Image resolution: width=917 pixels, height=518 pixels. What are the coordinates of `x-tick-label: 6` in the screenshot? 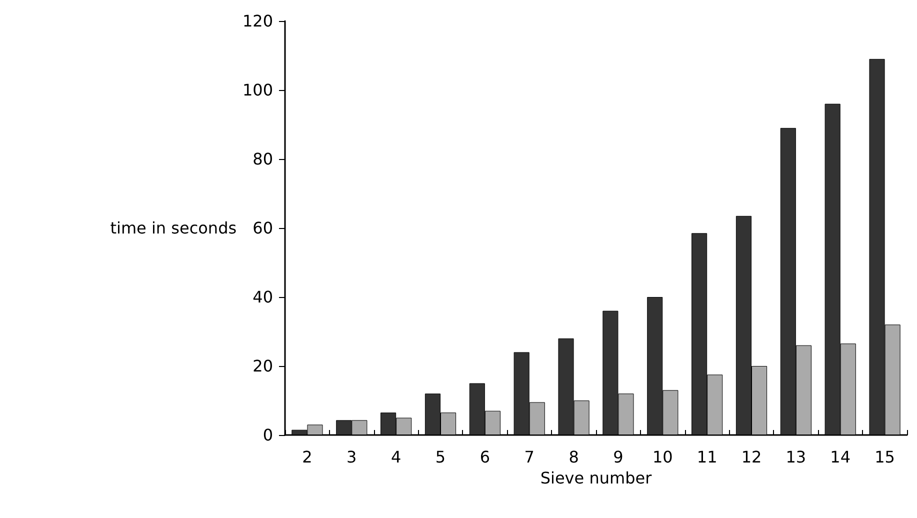 It's located at (485, 457).